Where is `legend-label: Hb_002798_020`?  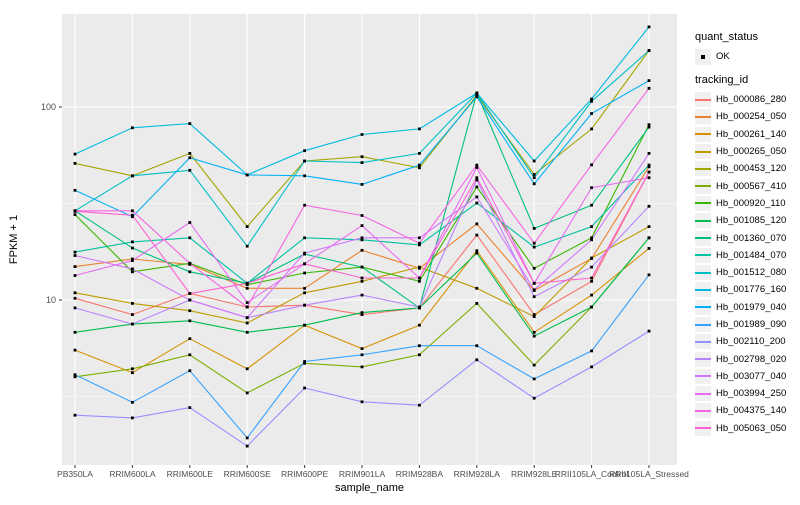
legend-label: Hb_002798_020 is located at coordinates (751, 359).